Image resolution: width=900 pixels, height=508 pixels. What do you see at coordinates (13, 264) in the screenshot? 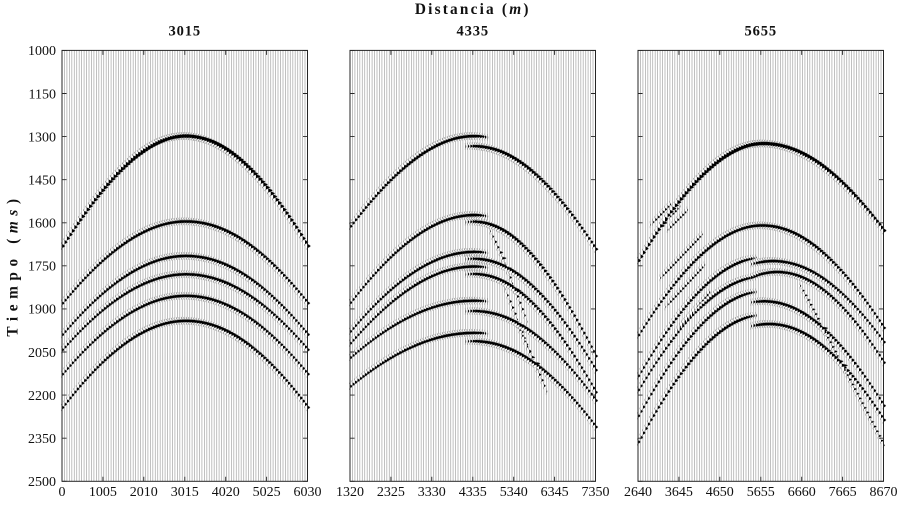
I see `svg-text: Tiempo (ms)` at bounding box center [13, 264].